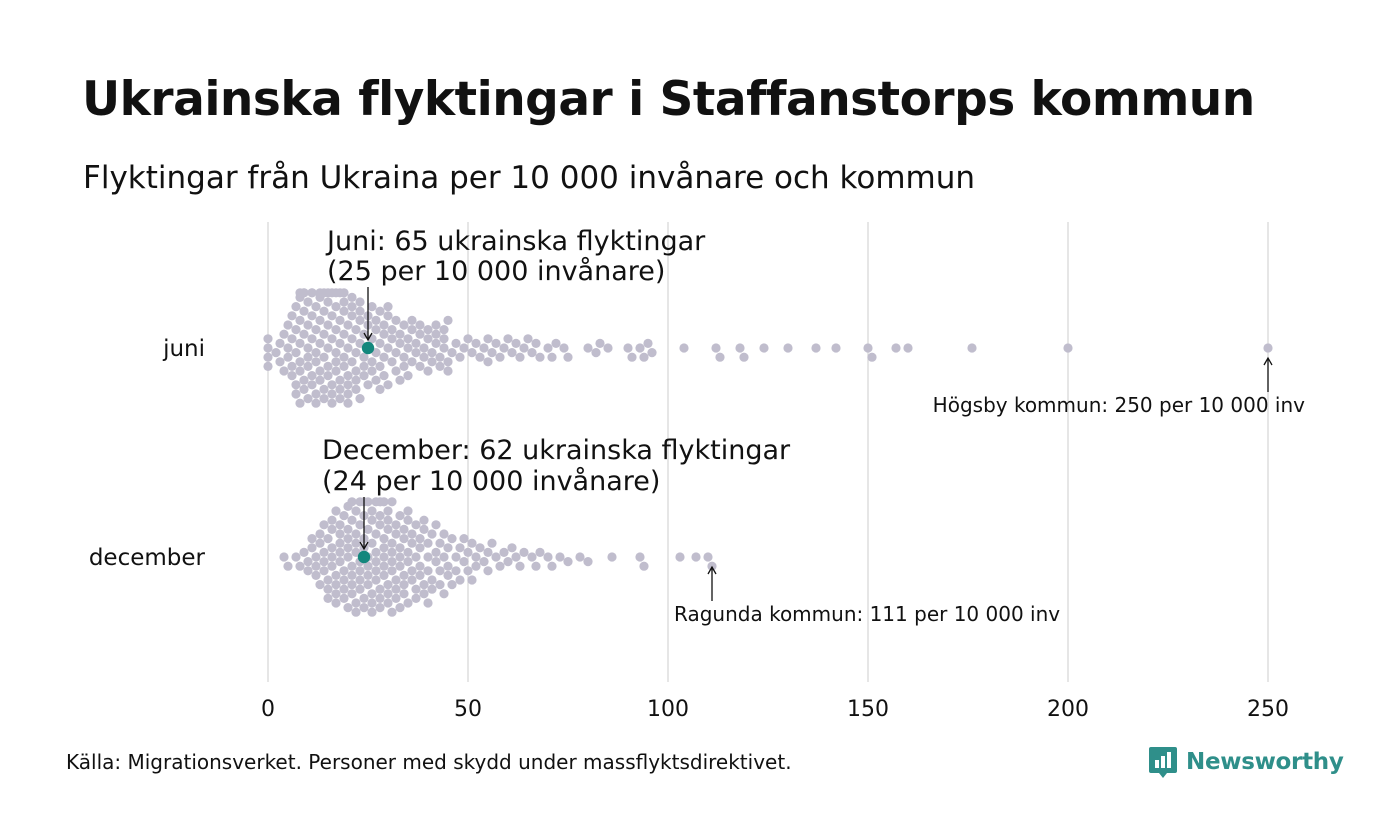 This screenshot has height=840, width=1400. I want to click on x-axis-tick-labels: 0 50 100 150 200 250, so click(775, 709).